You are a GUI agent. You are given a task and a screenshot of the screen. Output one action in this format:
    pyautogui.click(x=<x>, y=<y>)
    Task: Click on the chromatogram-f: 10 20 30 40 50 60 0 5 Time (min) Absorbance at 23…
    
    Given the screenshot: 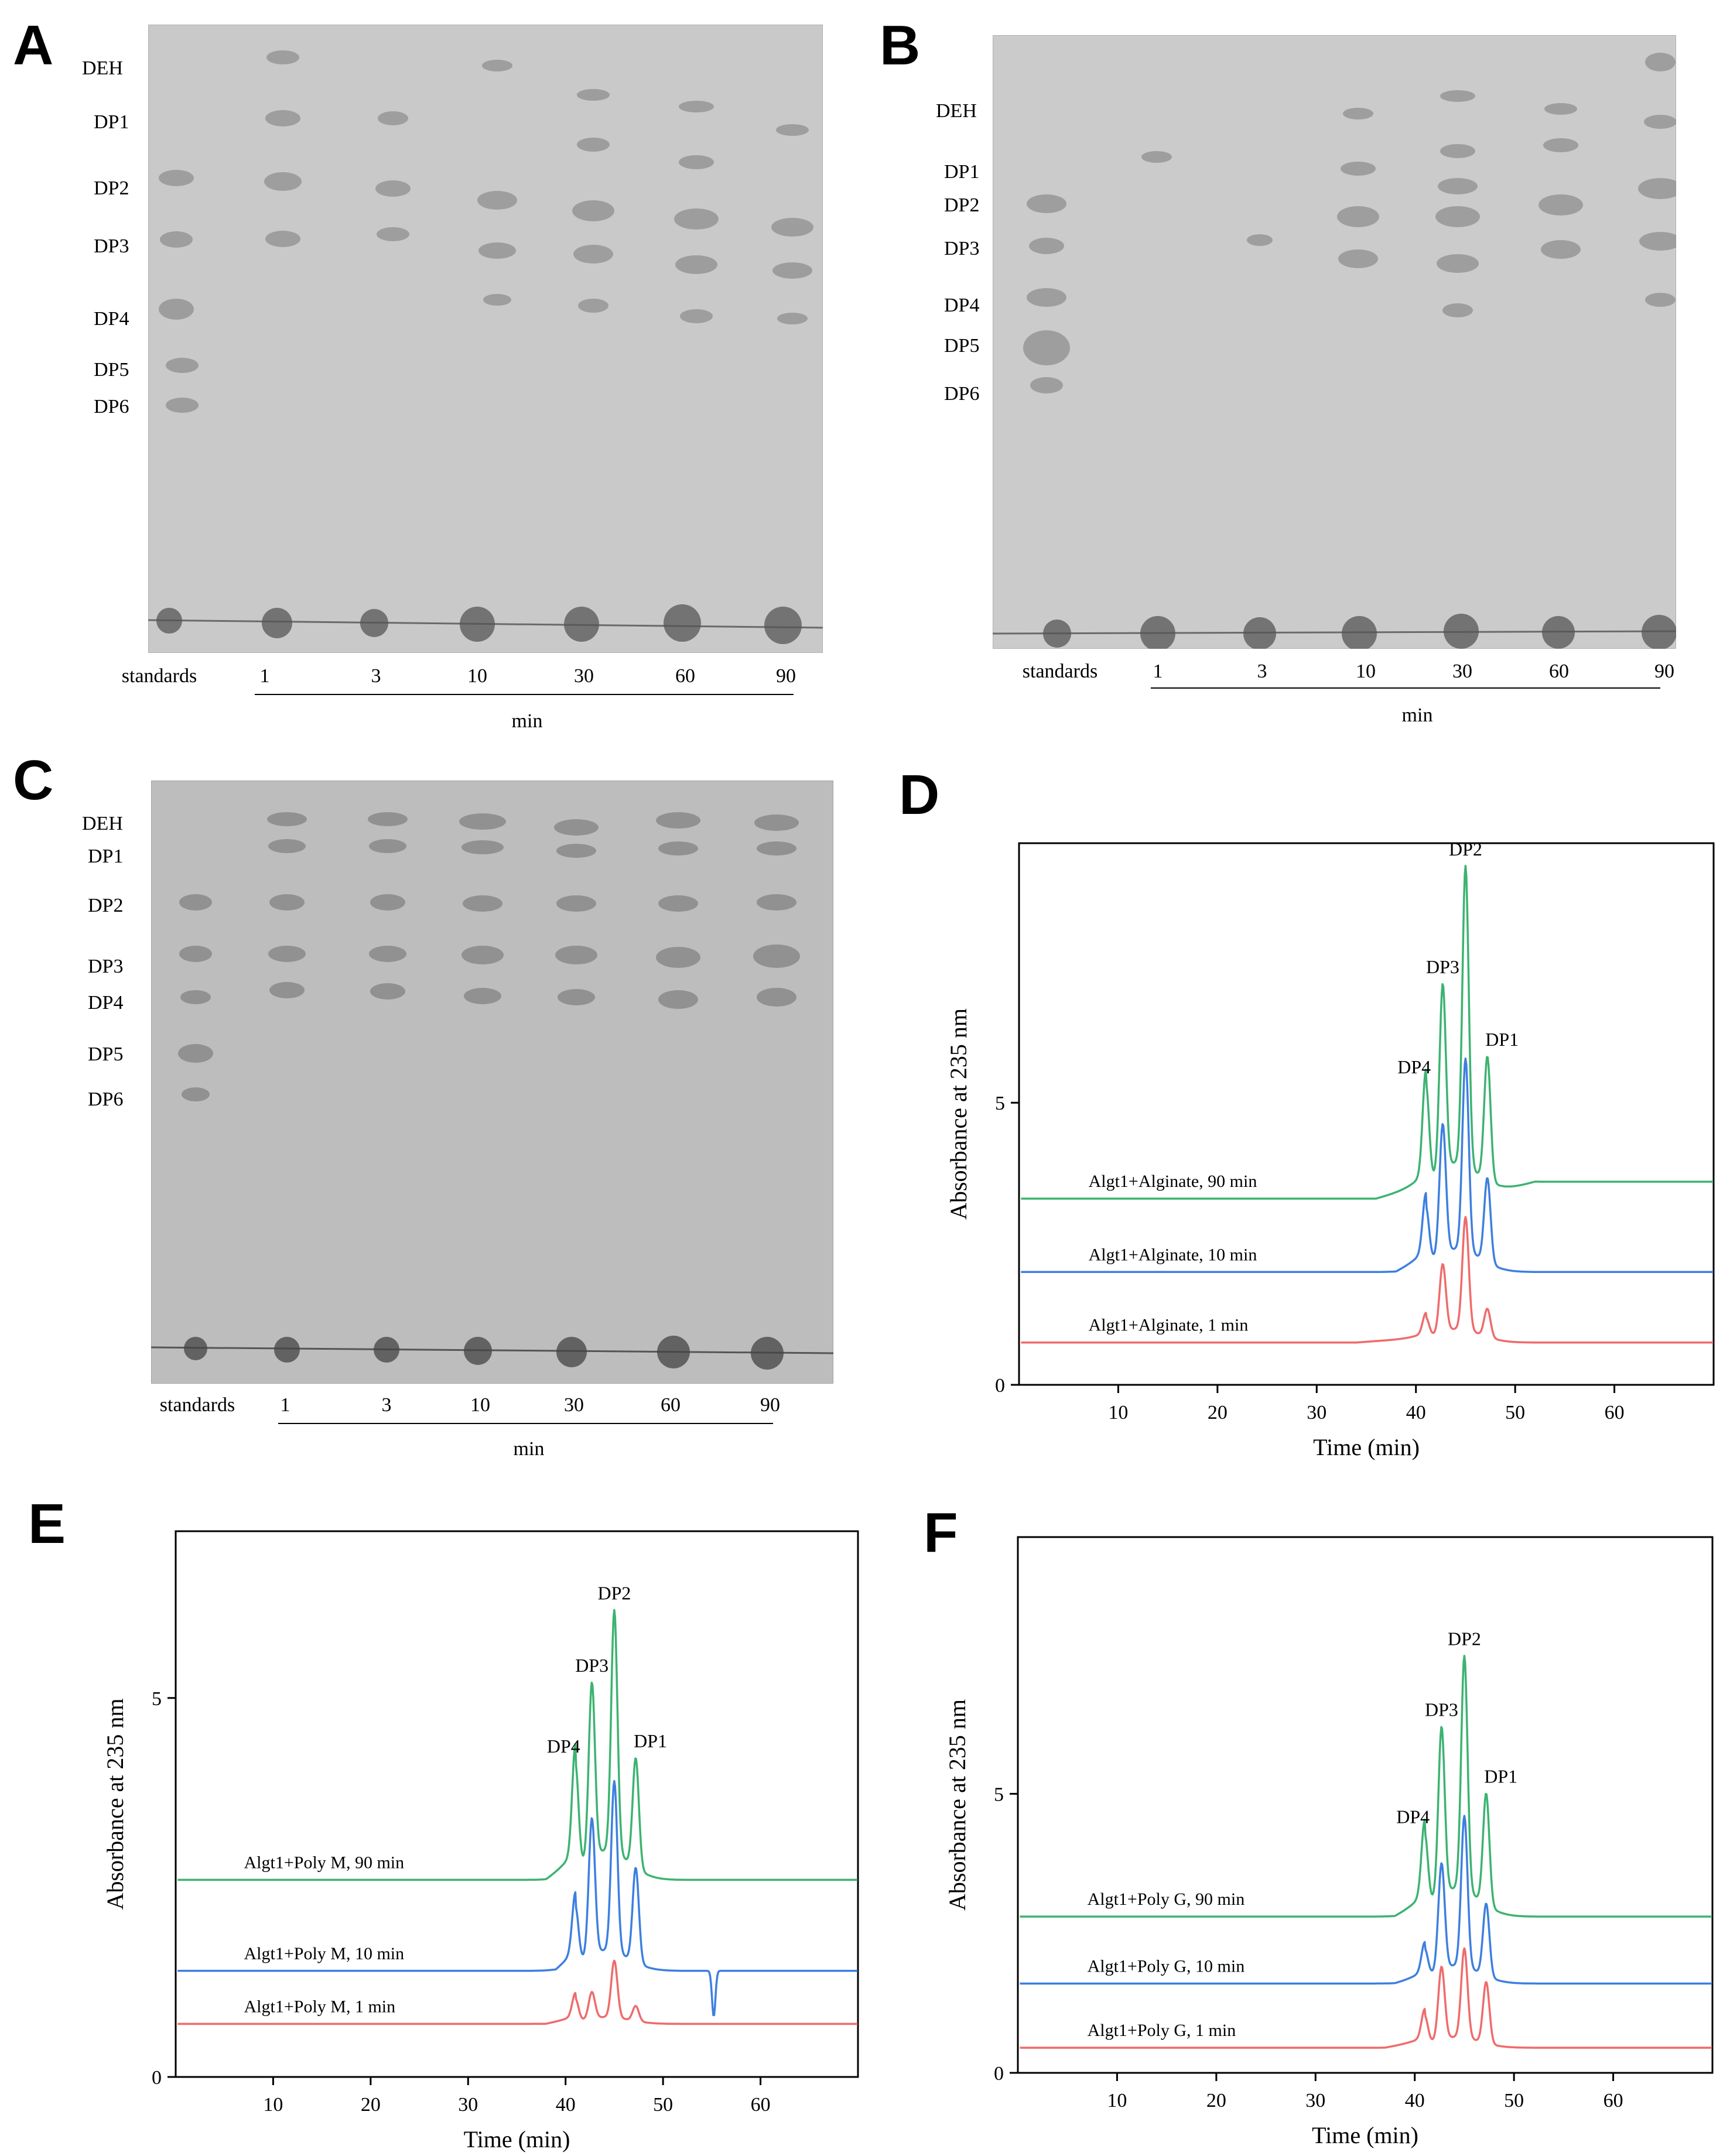 What is the action you would take?
    pyautogui.click(x=1329, y=1842)
    